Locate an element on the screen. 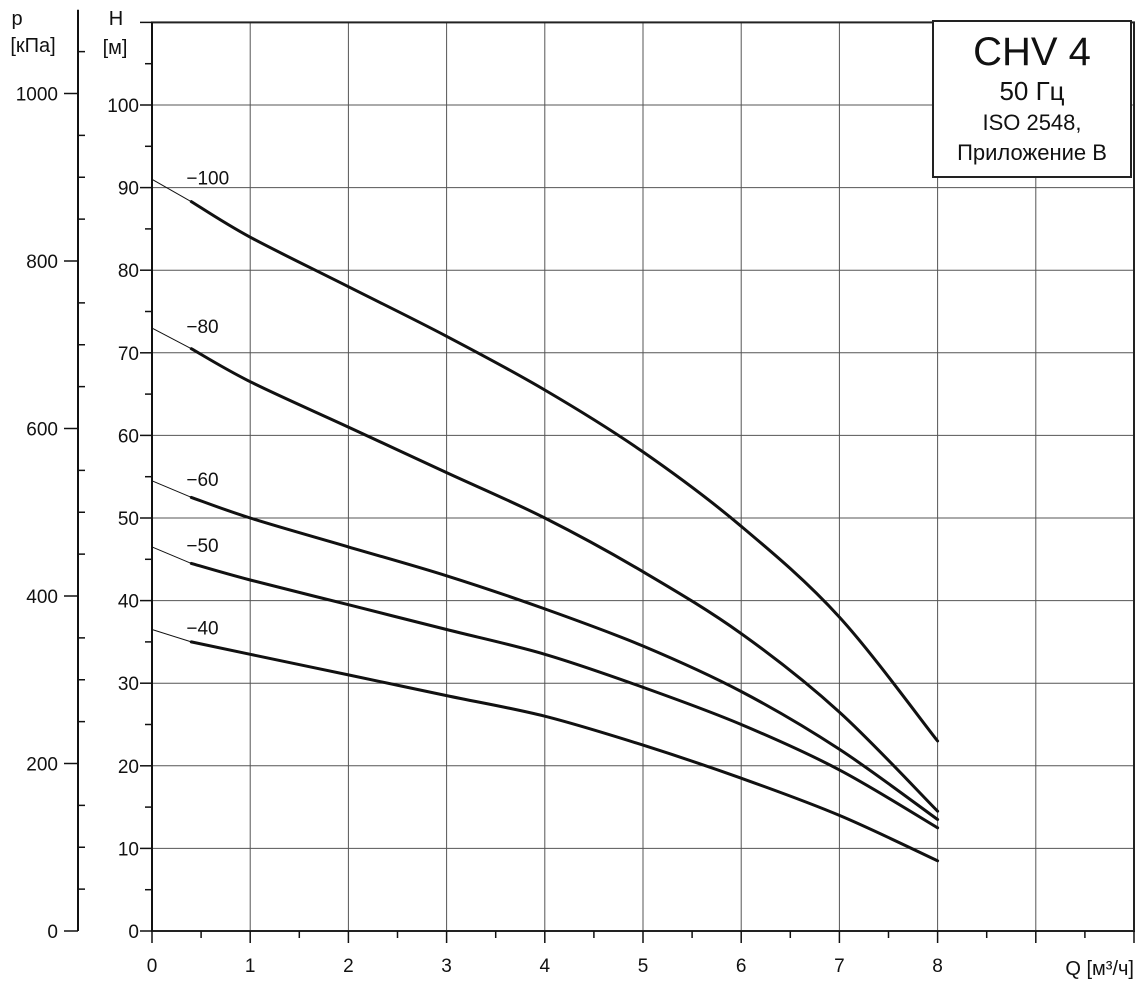  pressure-tick-label: 600 is located at coordinates (42, 430).